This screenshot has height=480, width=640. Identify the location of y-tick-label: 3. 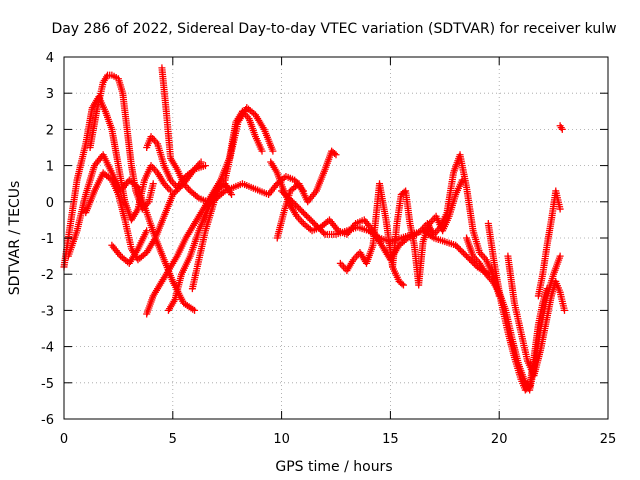
(50, 94).